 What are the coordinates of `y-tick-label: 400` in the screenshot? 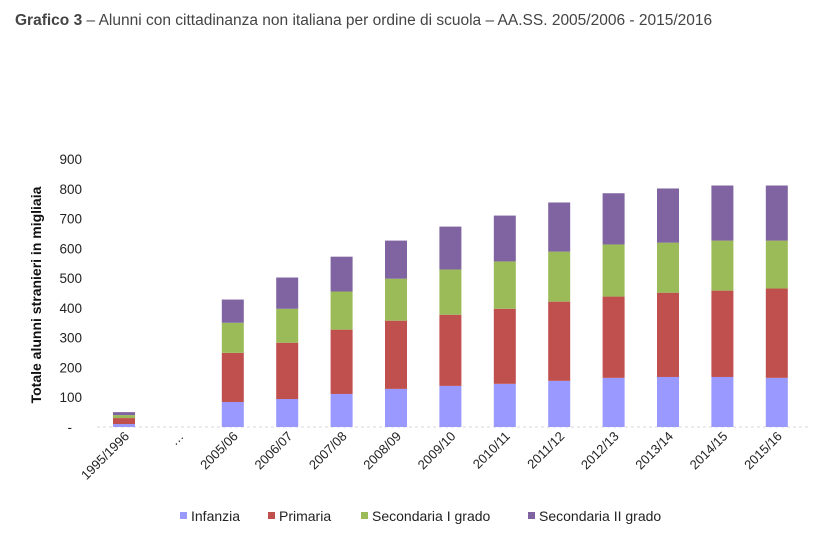 It's located at (70, 308).